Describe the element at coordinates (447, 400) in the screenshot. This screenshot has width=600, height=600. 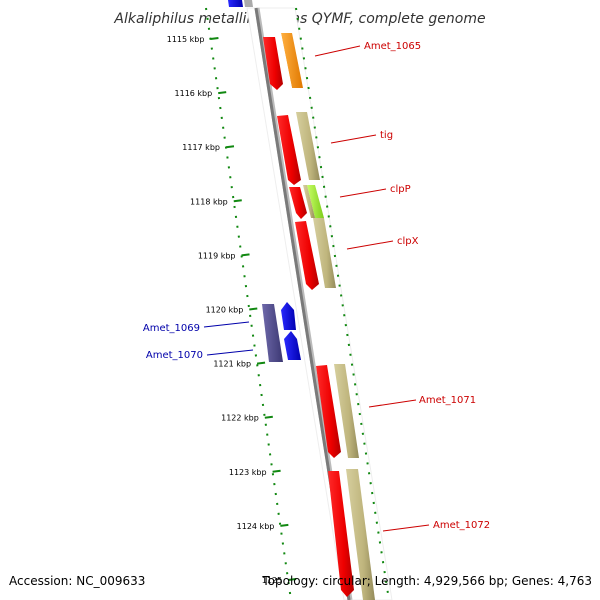
I see `gene-label-amet-1071: Amet_1071` at that location.